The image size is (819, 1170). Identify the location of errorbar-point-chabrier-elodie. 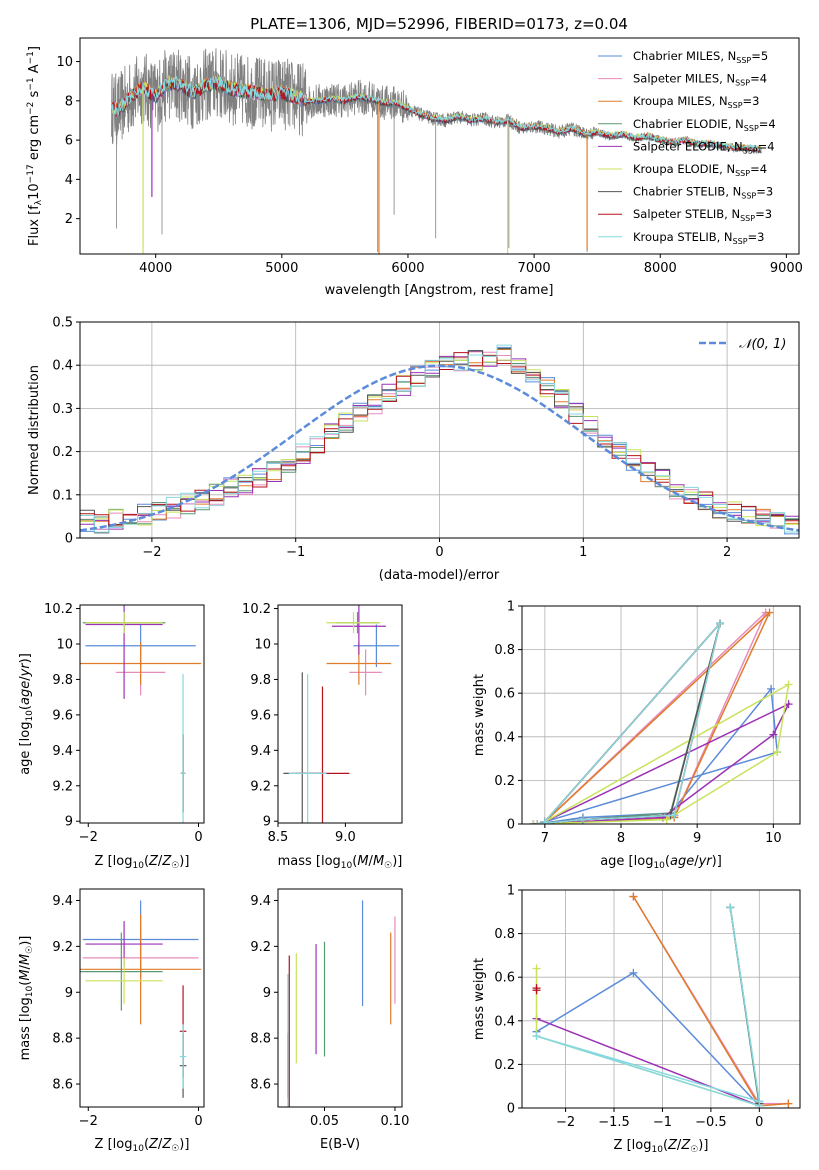
(121, 971).